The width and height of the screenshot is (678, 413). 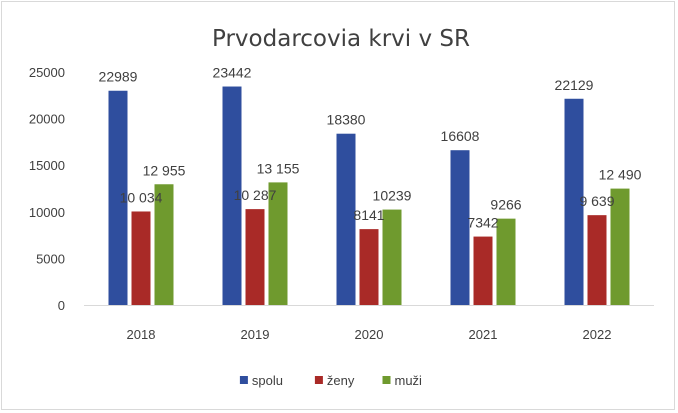 I want to click on data-label: 22989, so click(x=118, y=77).